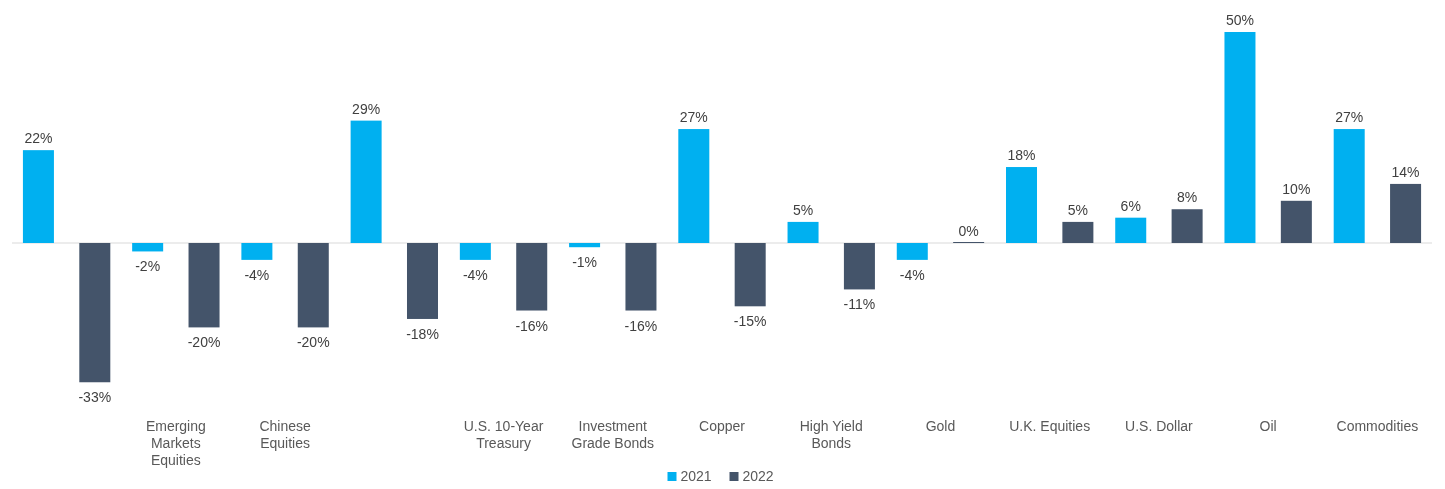  Describe the element at coordinates (1239, 20) in the screenshot. I see `data-label: 50%` at that location.